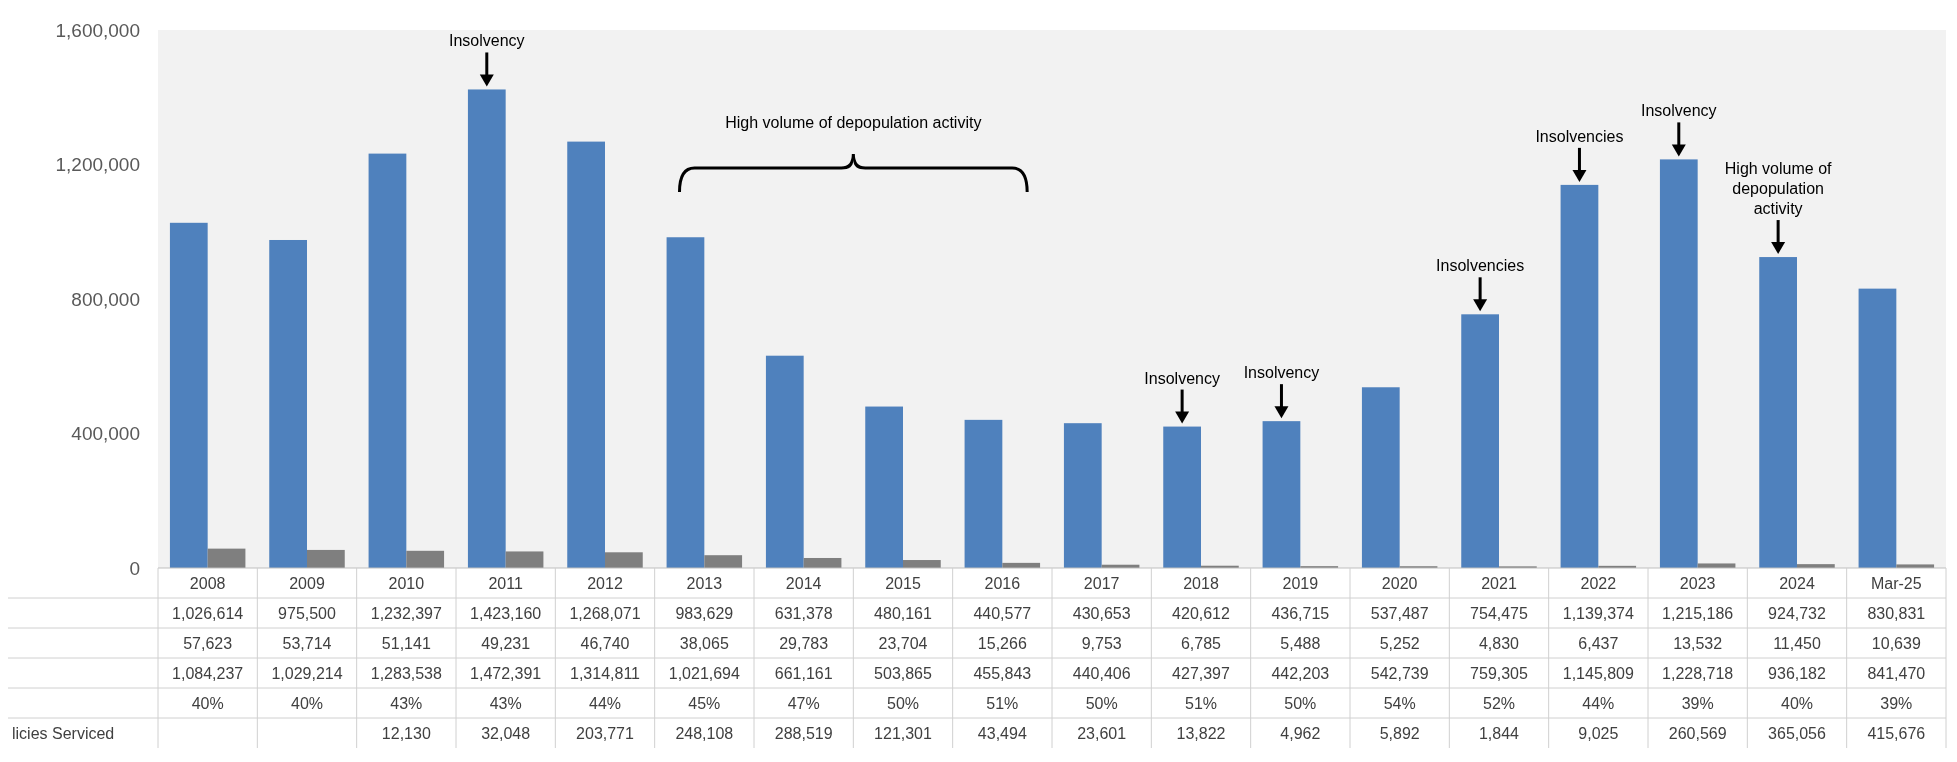  I want to click on text: 936,182, so click(1797, 673).